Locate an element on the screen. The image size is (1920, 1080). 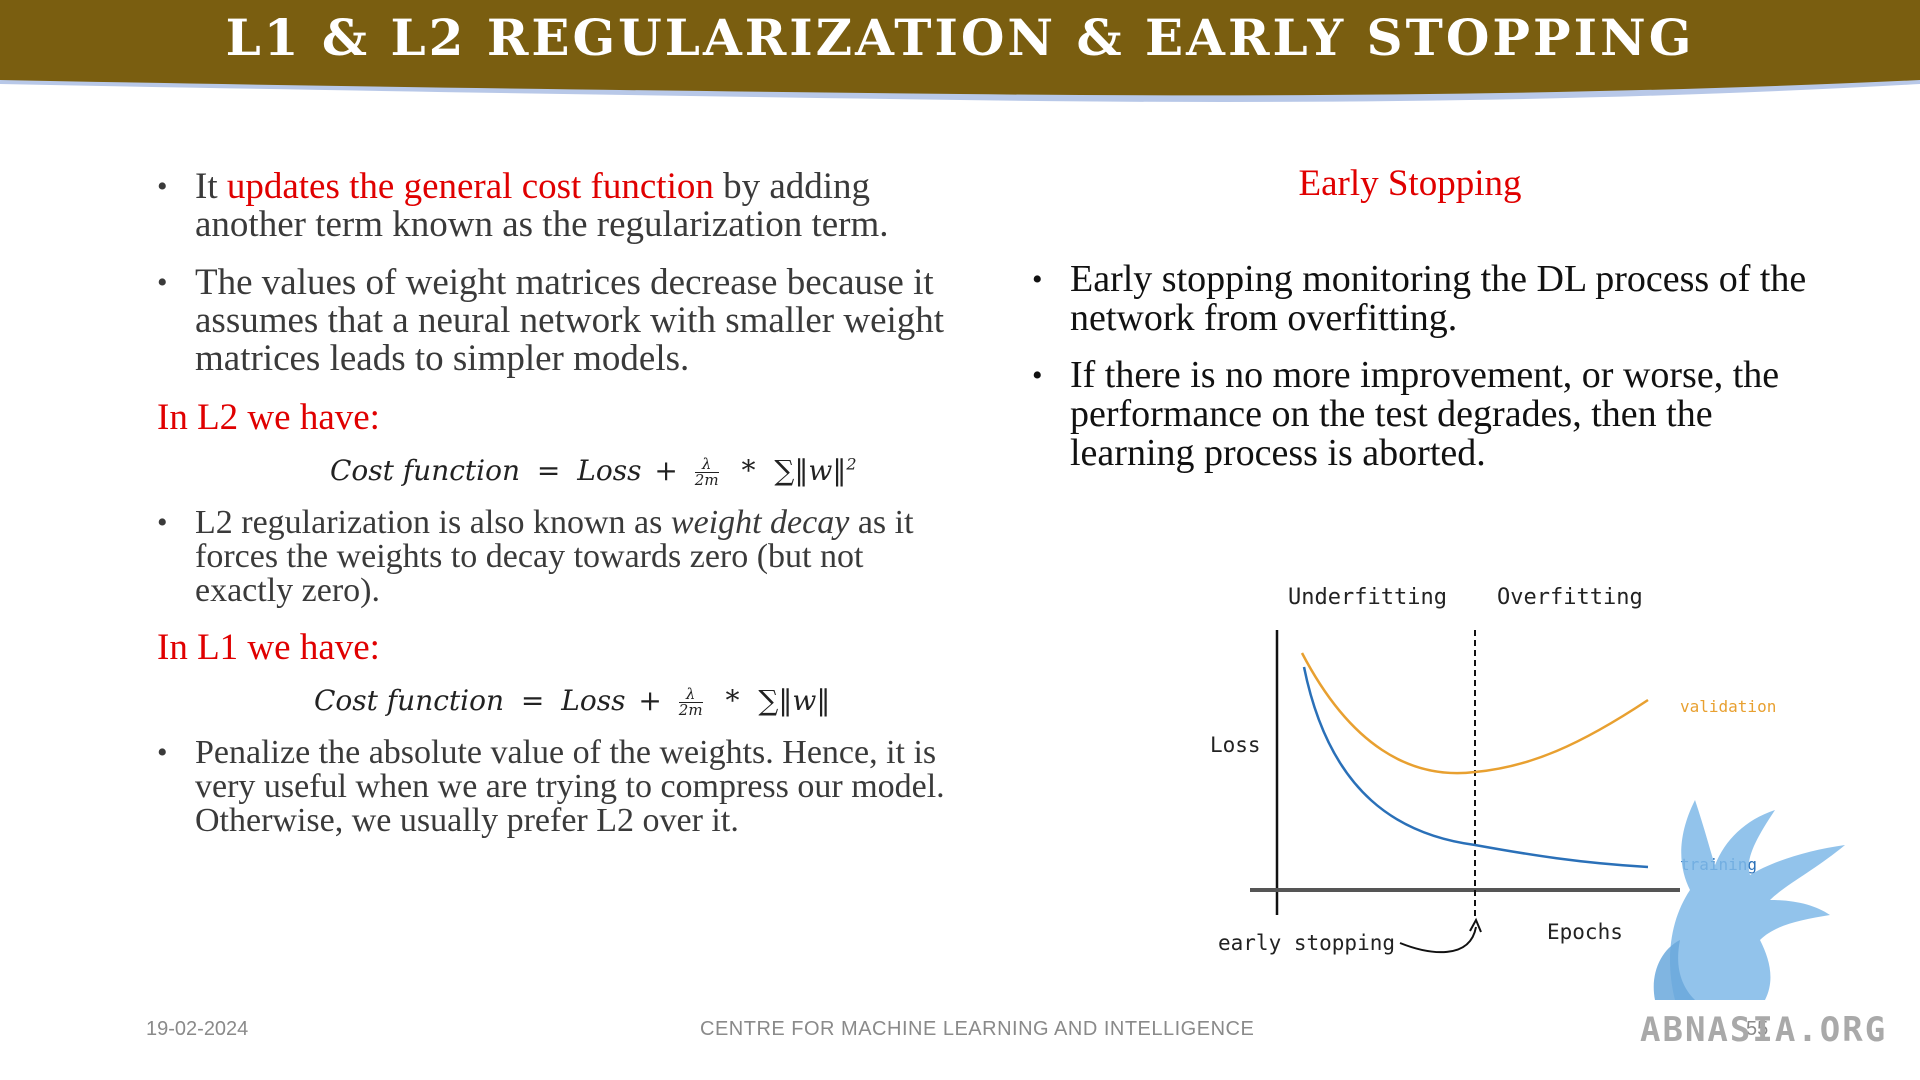
loss-label: Loss is located at coordinates (1235, 745).